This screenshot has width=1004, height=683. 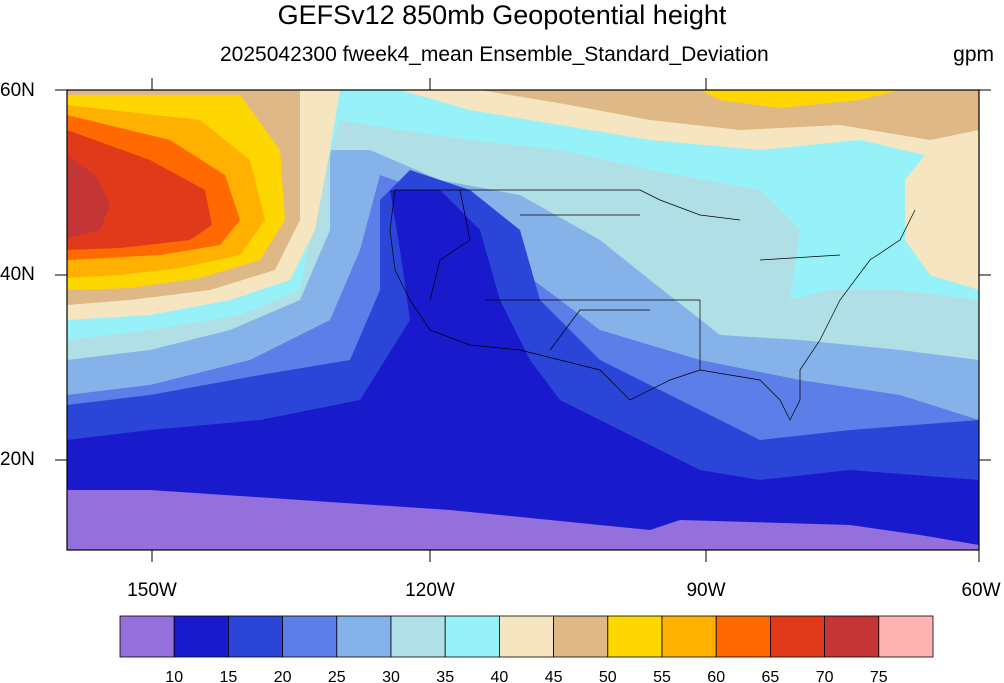 I want to click on legend-label: 20, so click(x=283, y=676).